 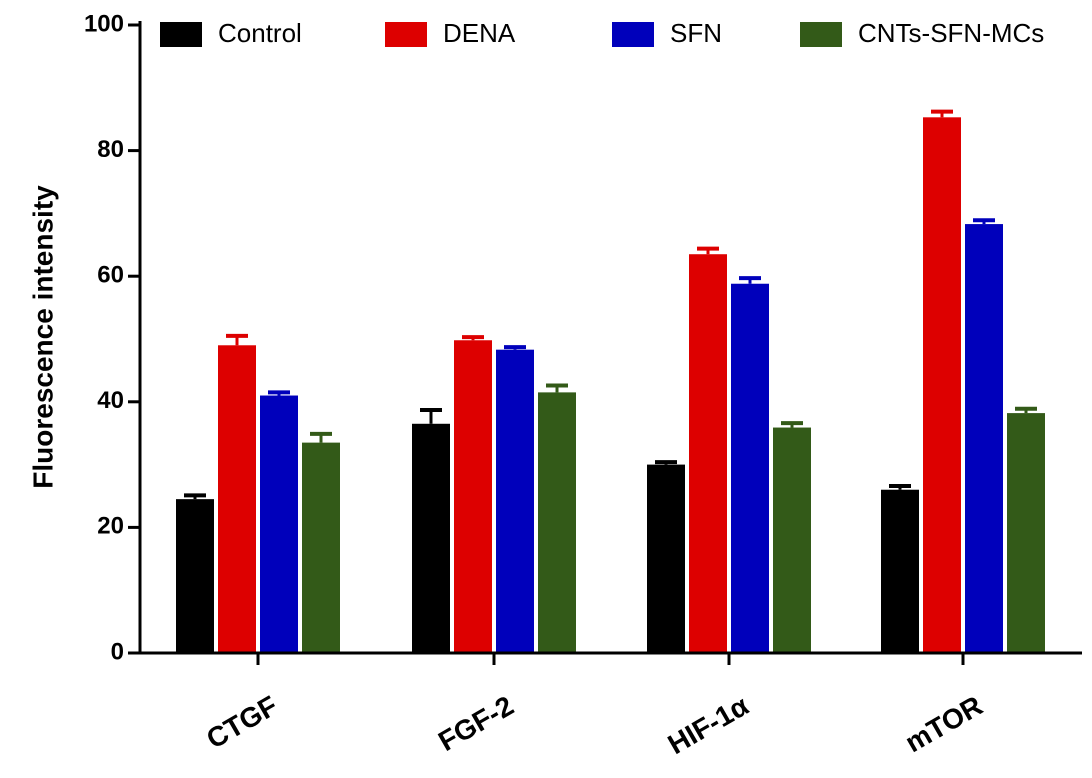 I want to click on legend: Control DENA SFN CNTs-SFN-MCs, so click(x=602, y=33).